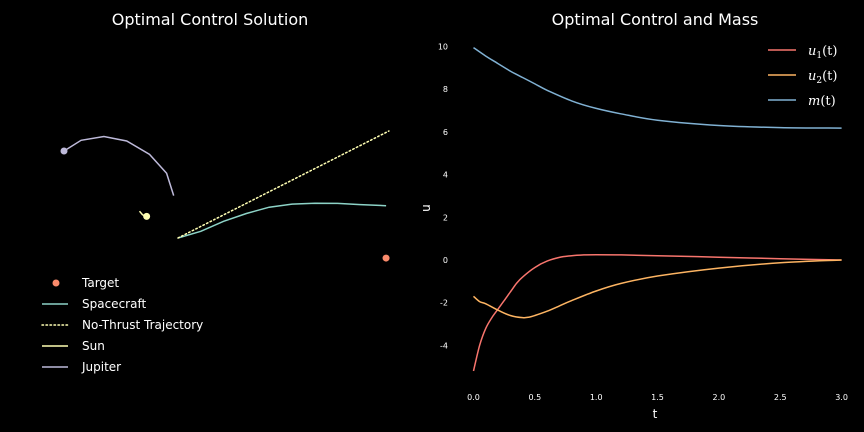 This screenshot has width=864, height=432. I want to click on series-m-t-line, so click(657, 87).